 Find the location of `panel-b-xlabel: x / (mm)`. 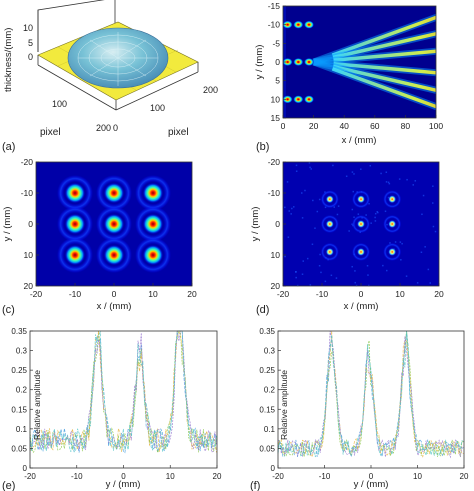

panel-b-xlabel: x / (mm) is located at coordinates (359, 140).